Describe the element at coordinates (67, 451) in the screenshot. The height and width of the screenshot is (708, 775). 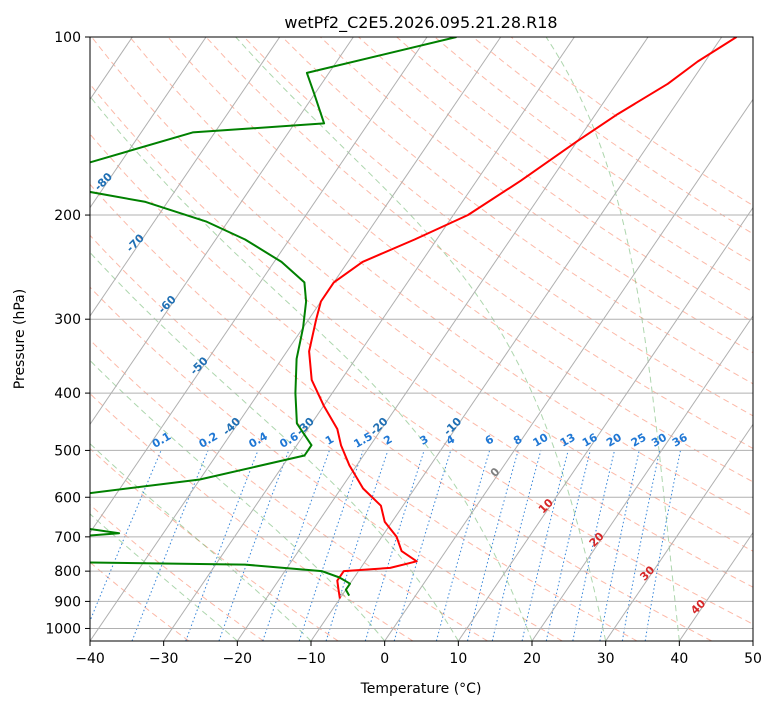
I see `y-tick-label: 500` at that location.